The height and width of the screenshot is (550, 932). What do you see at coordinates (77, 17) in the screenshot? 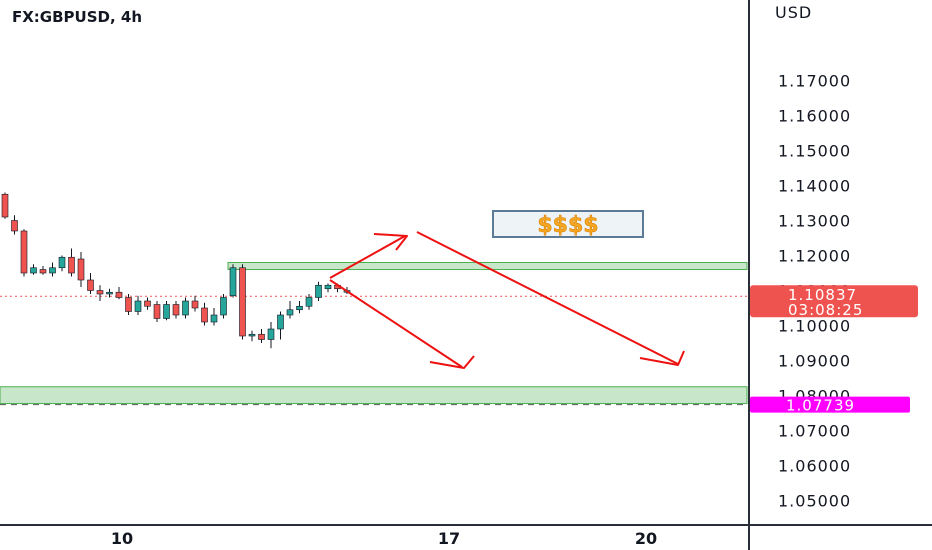
I see `symbol-title: FX:GBPUSD, 4h` at bounding box center [77, 17].